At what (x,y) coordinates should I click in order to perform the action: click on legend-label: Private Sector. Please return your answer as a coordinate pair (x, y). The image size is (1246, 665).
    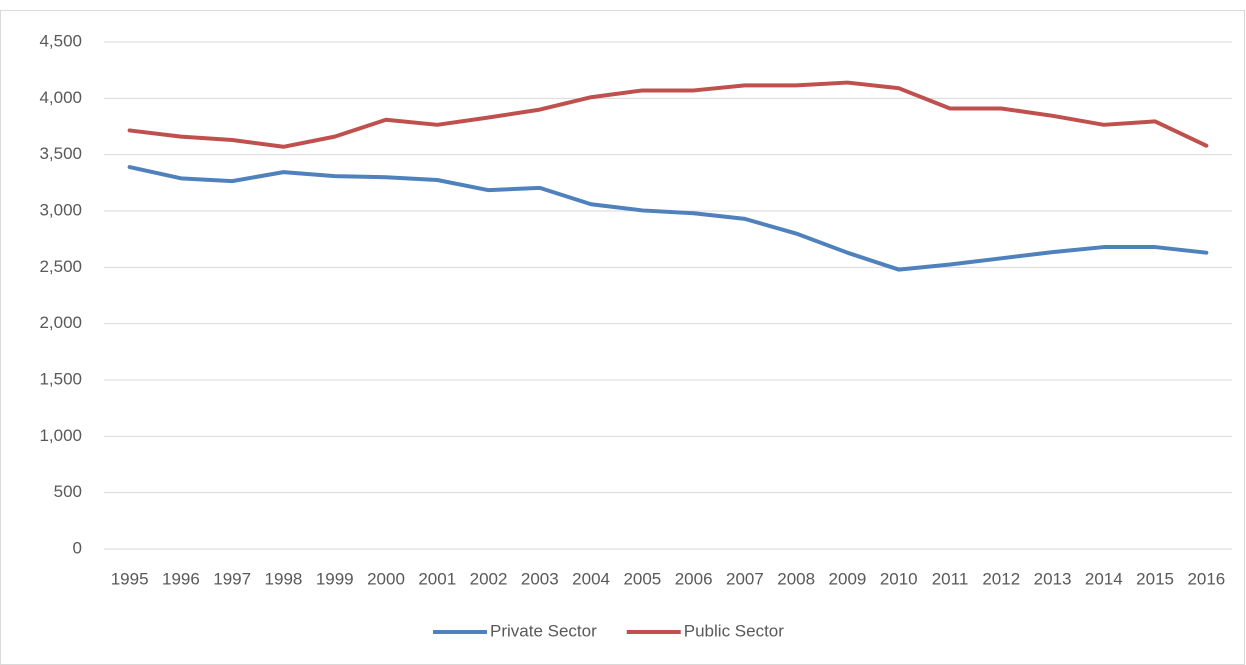
    Looking at the image, I should click on (543, 630).